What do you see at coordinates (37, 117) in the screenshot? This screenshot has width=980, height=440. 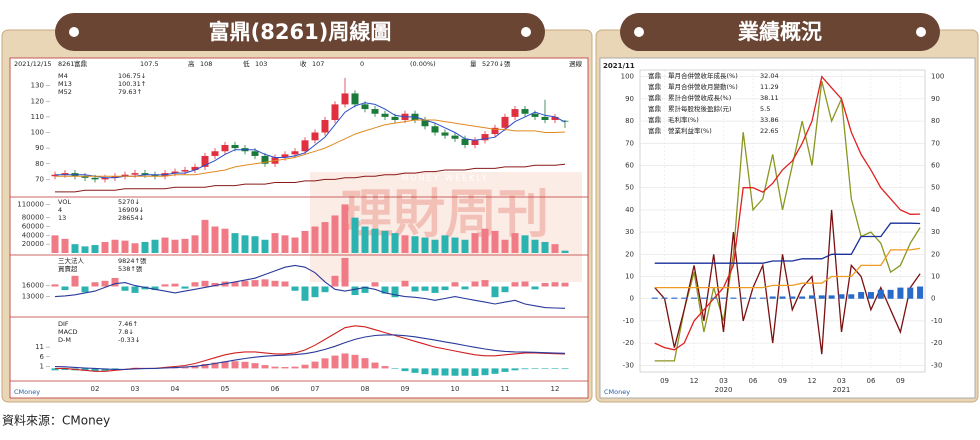 I see `y-tick-label: 110` at bounding box center [37, 117].